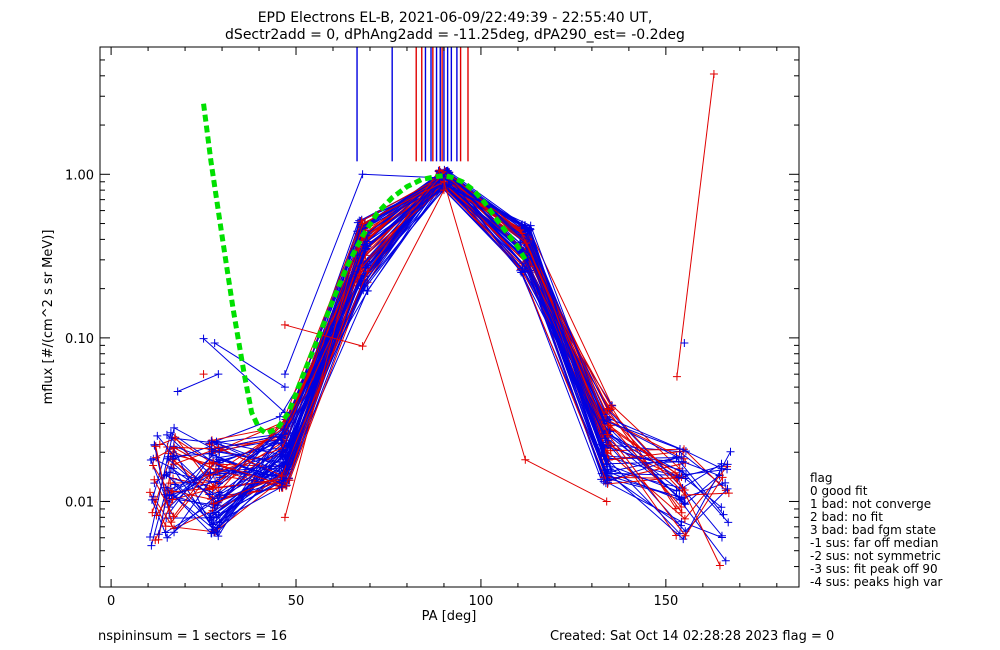  Describe the element at coordinates (870, 504) in the screenshot. I see `legend-entry: 1 bad: not converge` at that location.